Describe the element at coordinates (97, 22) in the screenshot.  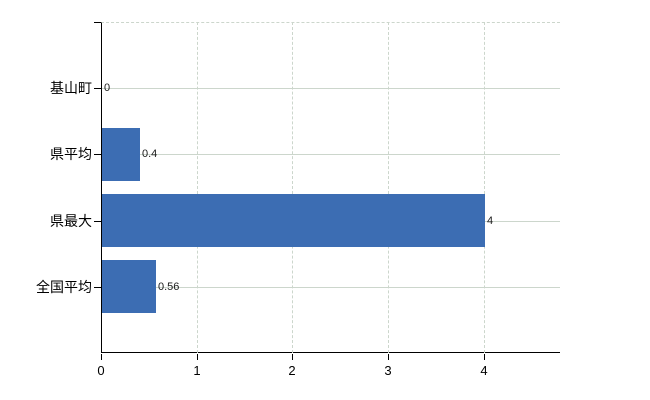
I see `y-axis-end-tick` at that location.